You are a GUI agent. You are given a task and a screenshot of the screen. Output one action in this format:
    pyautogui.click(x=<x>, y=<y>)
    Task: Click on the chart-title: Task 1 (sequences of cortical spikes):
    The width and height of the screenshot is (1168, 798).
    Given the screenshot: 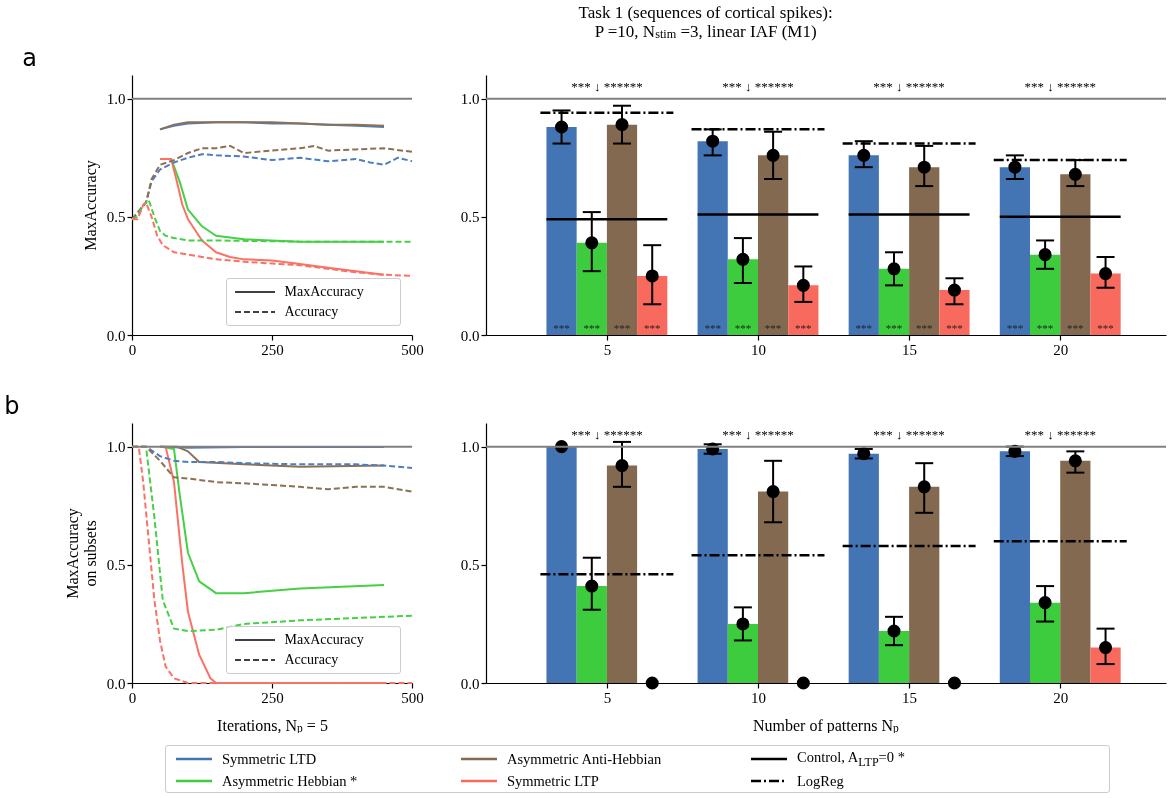 What is the action you would take?
    pyautogui.click(x=705, y=12)
    